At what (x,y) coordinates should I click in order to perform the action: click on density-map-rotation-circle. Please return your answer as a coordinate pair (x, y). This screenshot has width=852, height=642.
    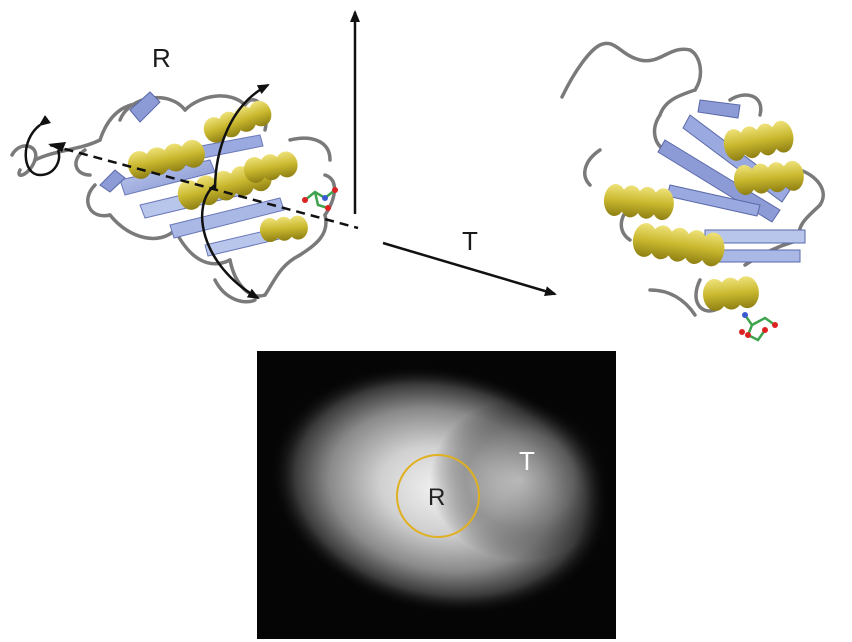
    Looking at the image, I should click on (438, 496).